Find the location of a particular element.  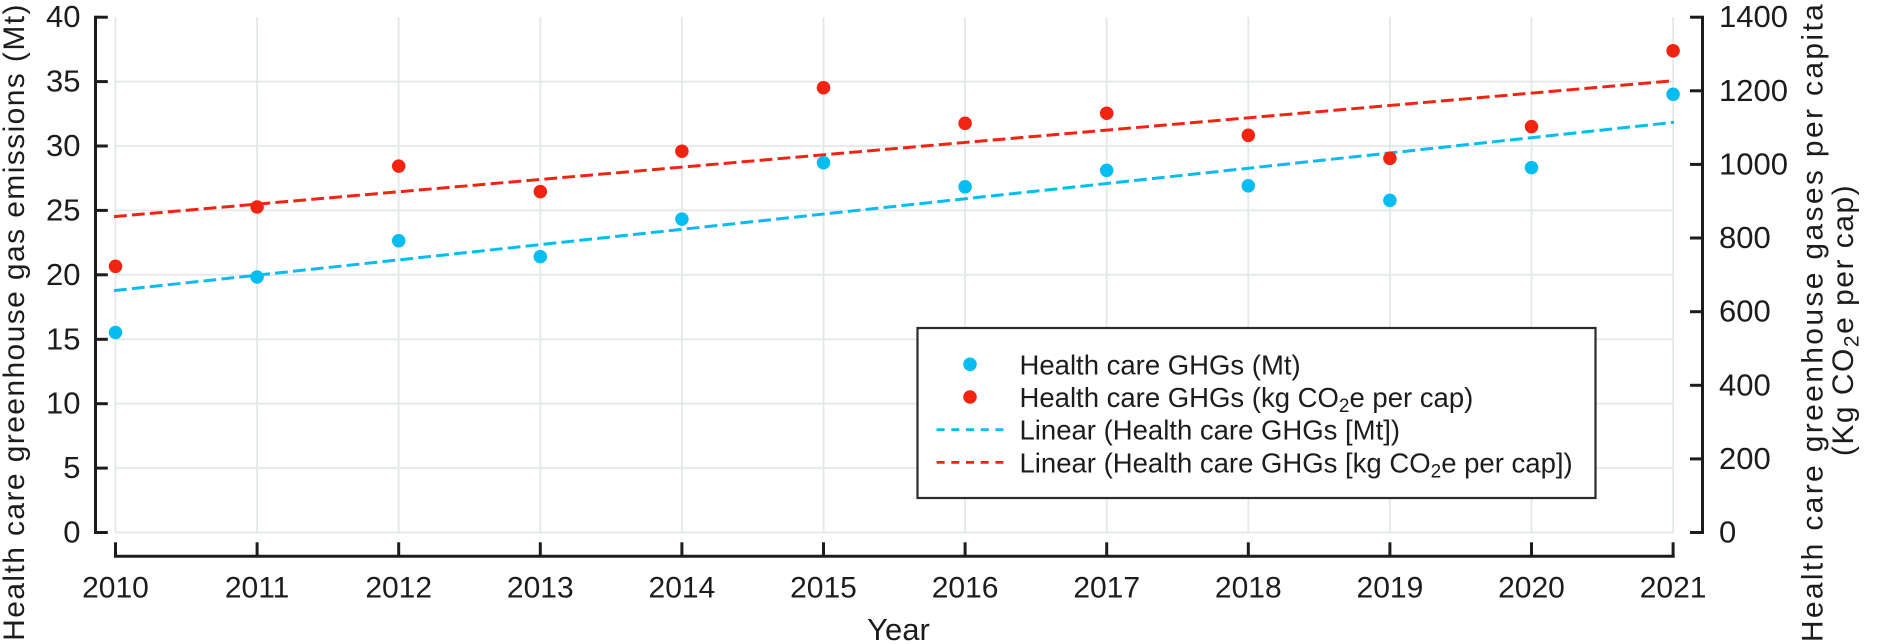

svg-text: 2014 is located at coordinates (682, 588).